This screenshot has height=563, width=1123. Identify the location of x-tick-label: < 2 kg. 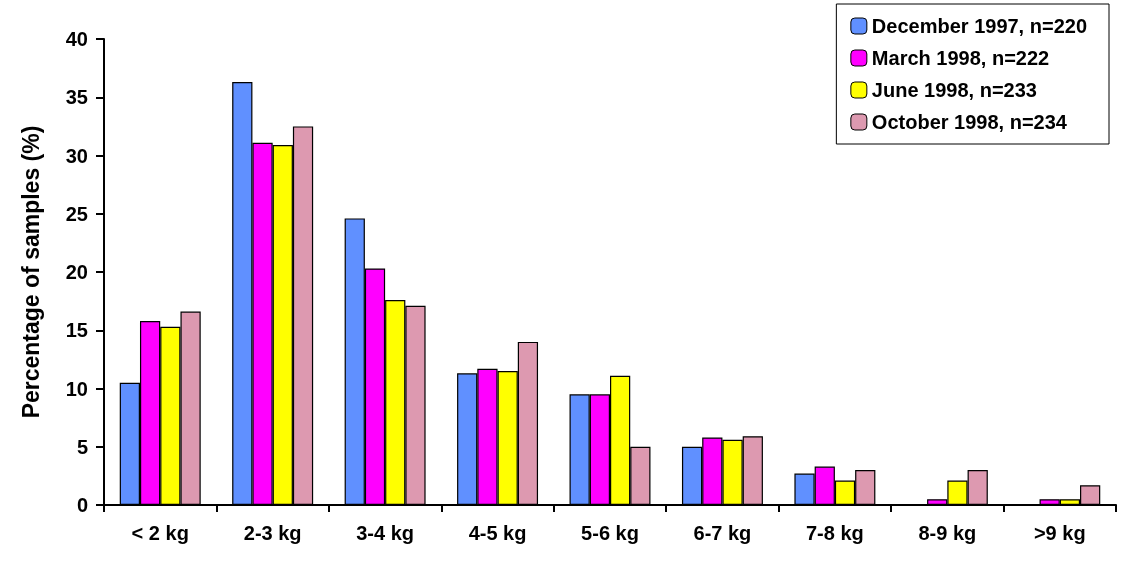
(160, 533).